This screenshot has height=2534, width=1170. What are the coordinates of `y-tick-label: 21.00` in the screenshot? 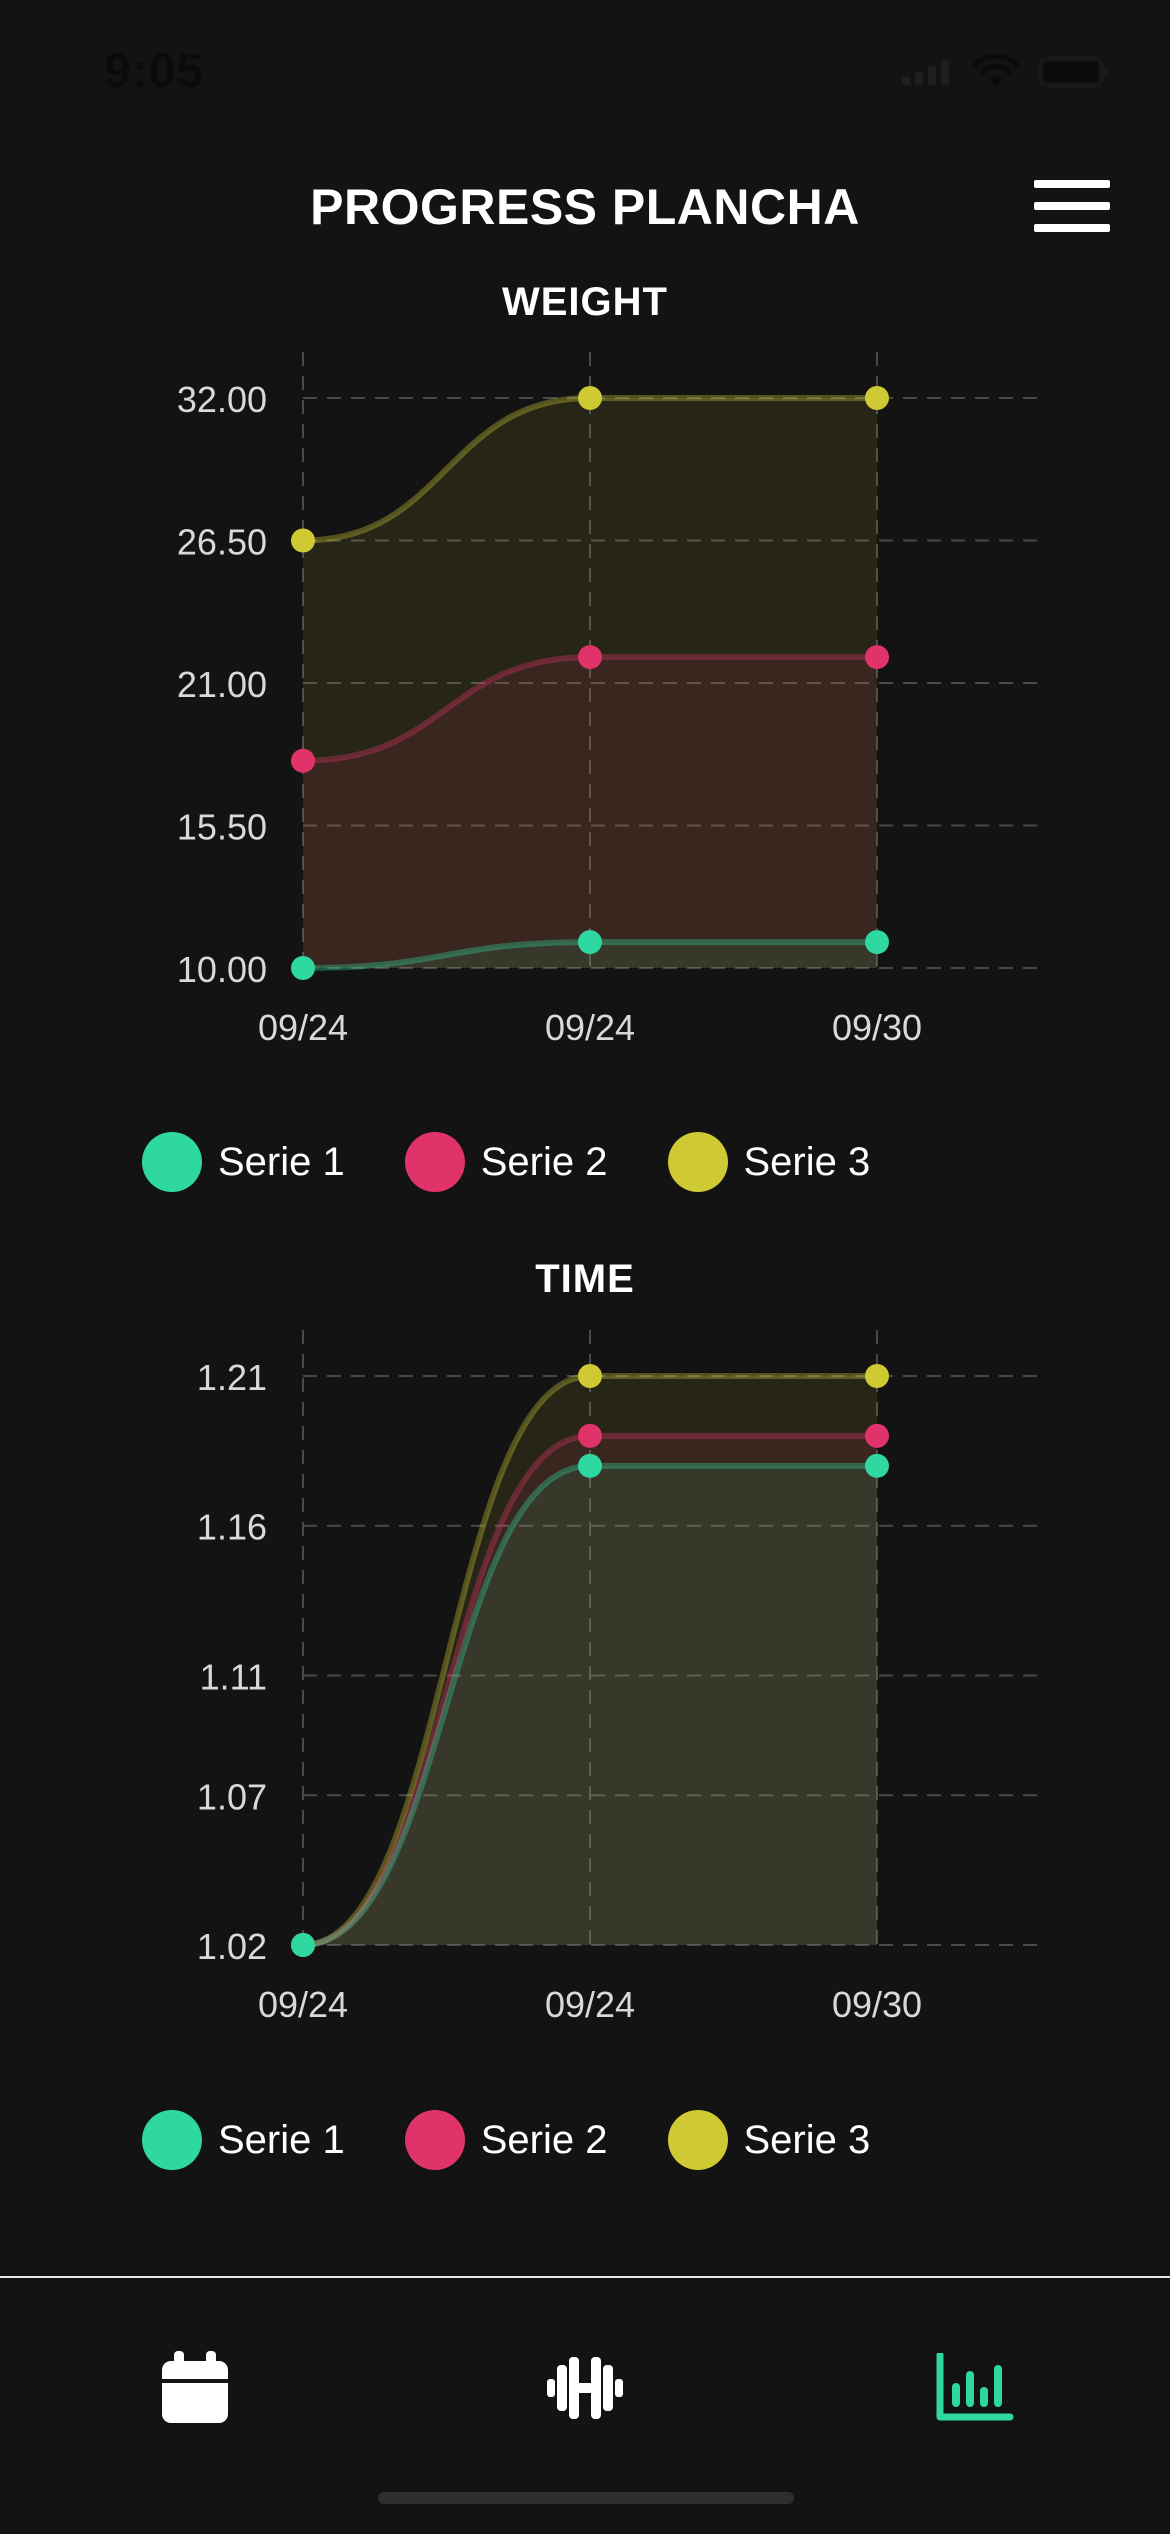 It's located at (222, 684).